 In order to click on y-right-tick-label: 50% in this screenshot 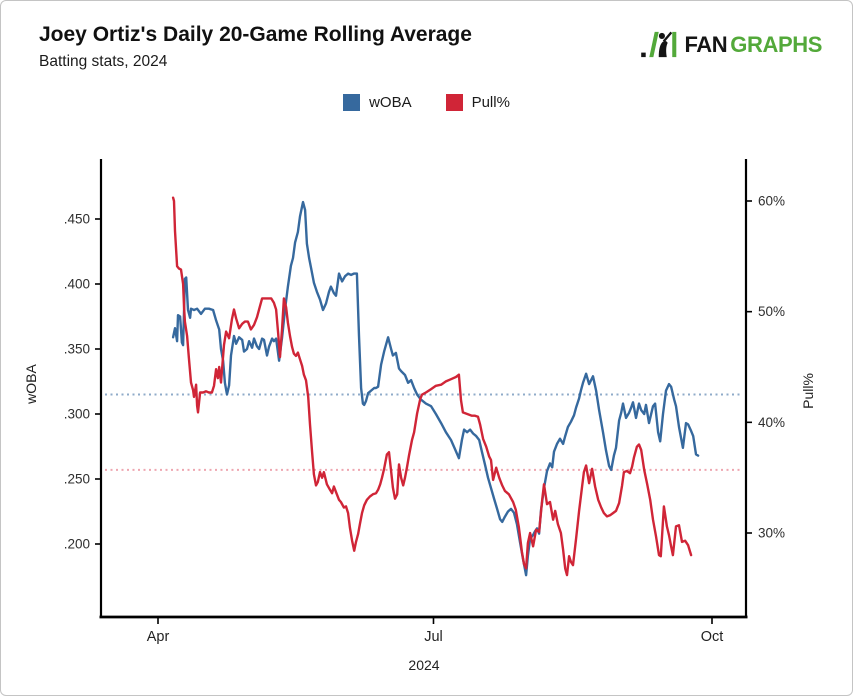, I will do `click(771, 311)`.